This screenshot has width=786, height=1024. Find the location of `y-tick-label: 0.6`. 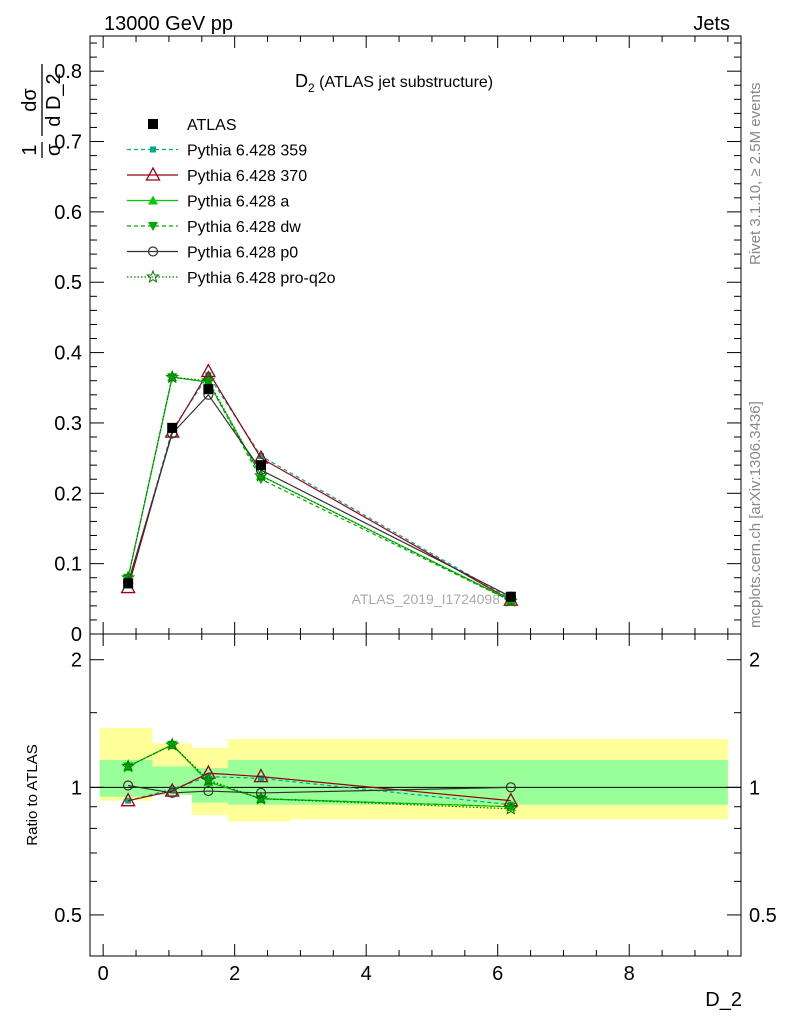

y-tick-label: 0.6 is located at coordinates (68, 213).